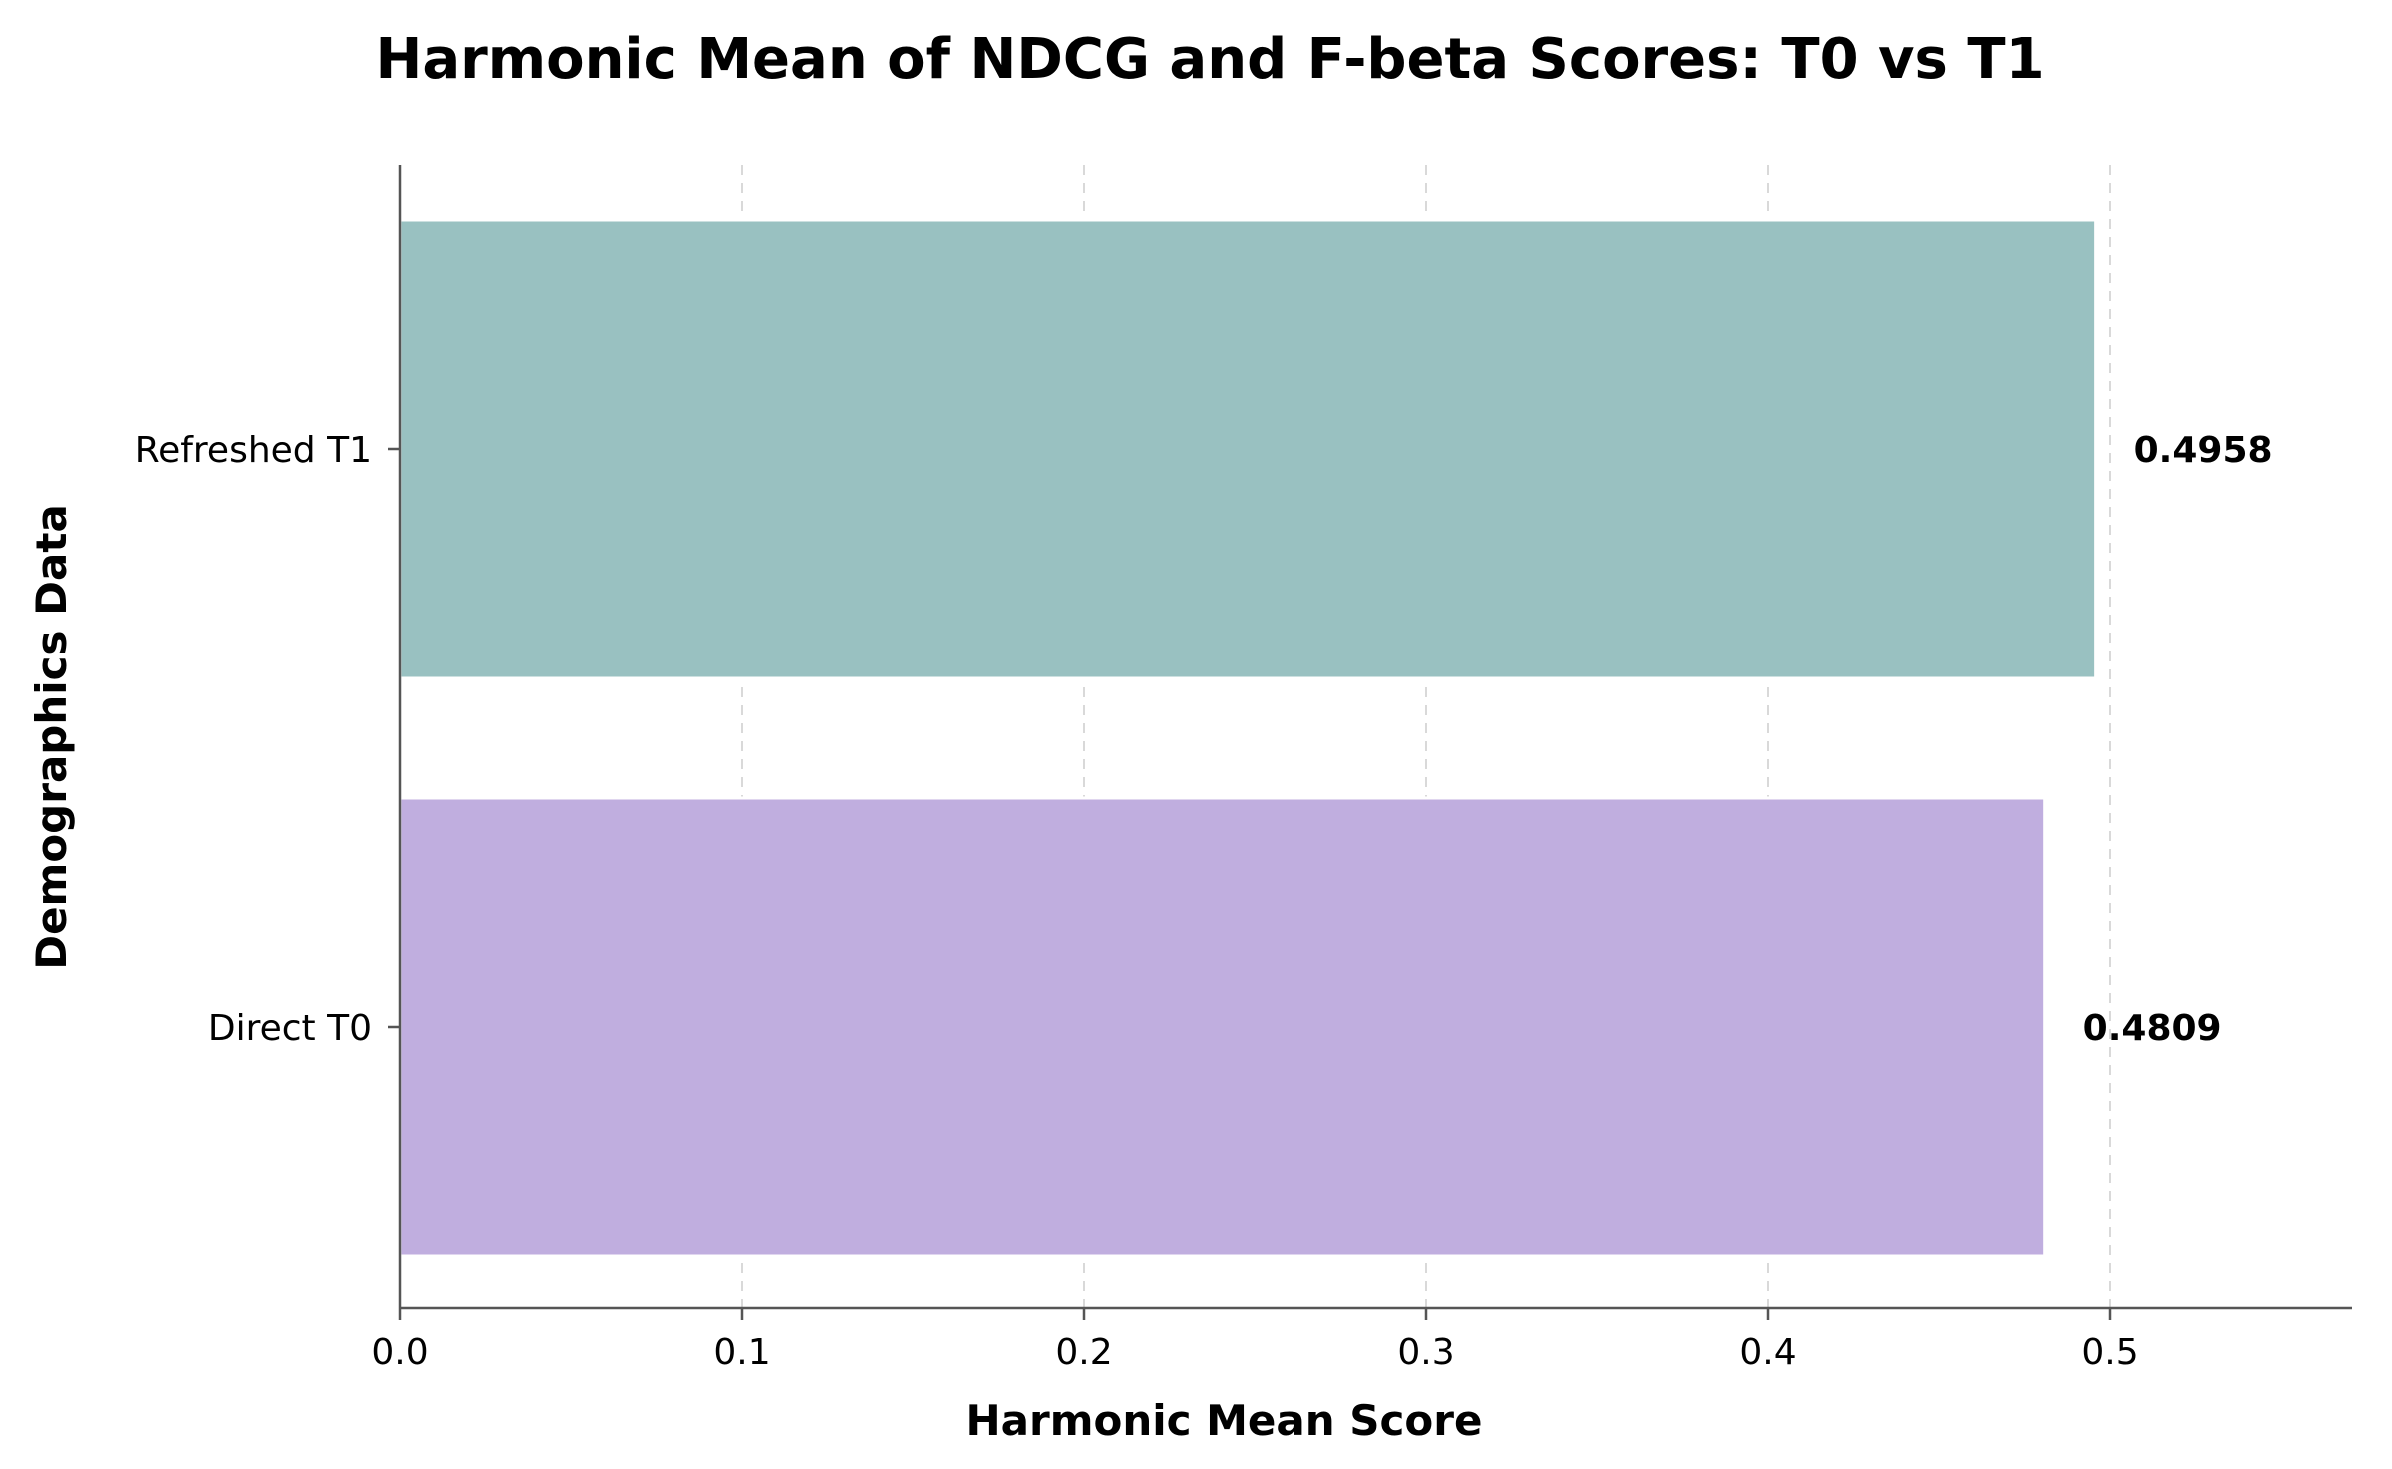  I want to click on x-tick-label: 0.1, so click(741, 1352).